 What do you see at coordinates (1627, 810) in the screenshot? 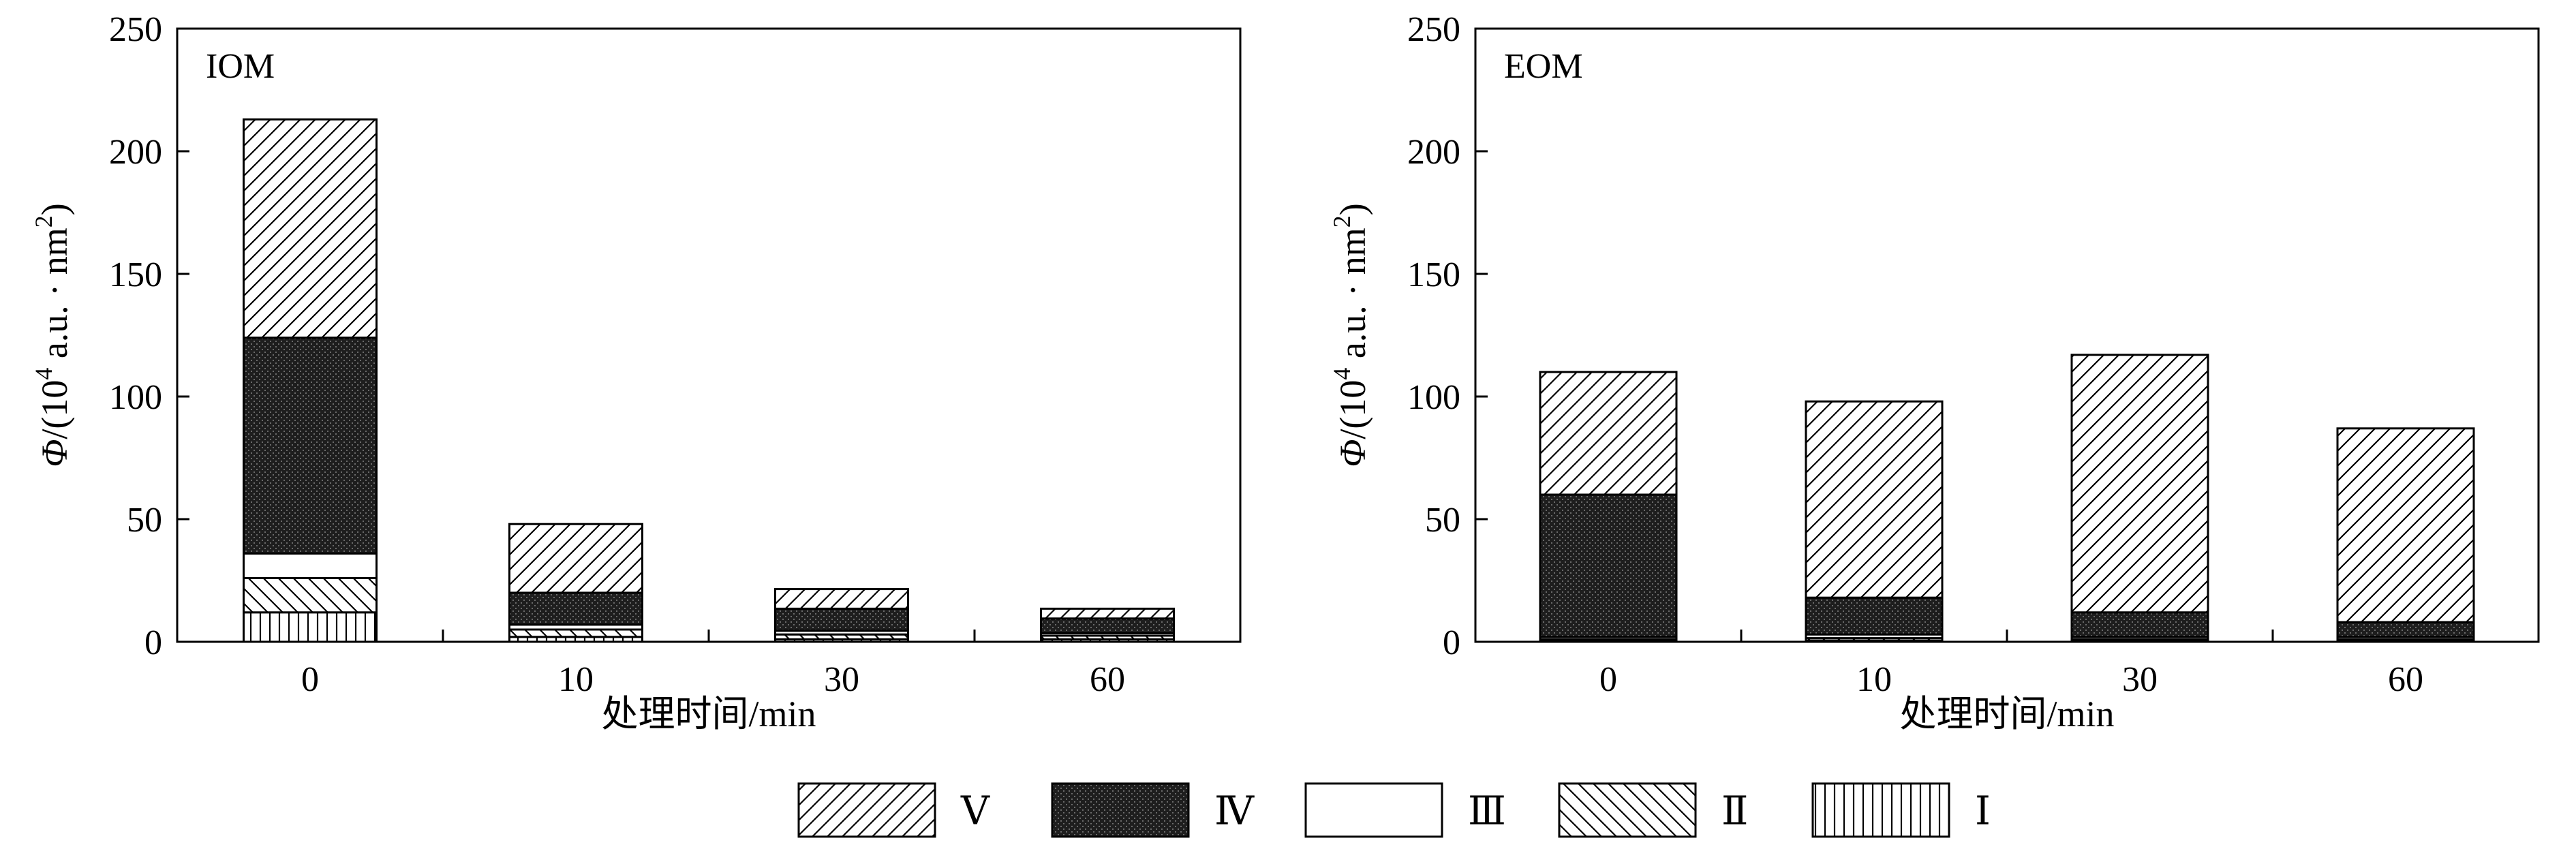
I see `legend-swatch-Ⅱ` at bounding box center [1627, 810].